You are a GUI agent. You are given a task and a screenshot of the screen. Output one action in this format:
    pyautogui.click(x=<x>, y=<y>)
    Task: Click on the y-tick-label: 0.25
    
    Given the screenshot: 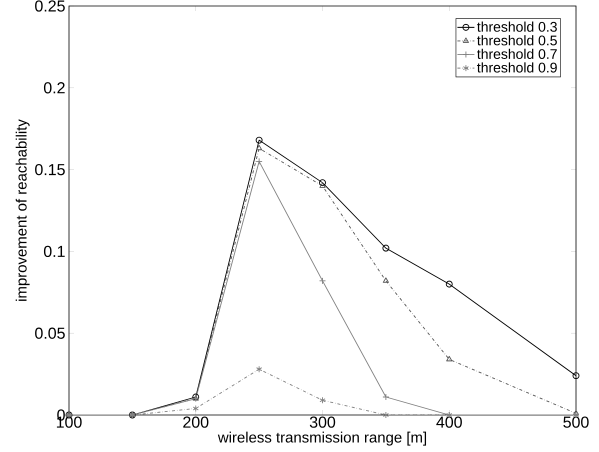 What is the action you would take?
    pyautogui.click(x=50, y=6)
    